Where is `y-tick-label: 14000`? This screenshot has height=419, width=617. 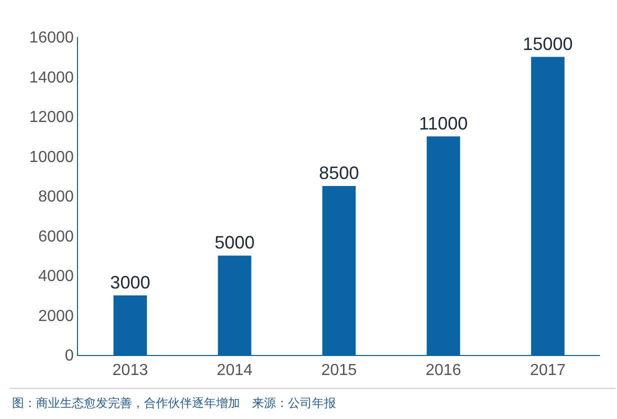 y-tick-label: 14000 is located at coordinates (51, 77).